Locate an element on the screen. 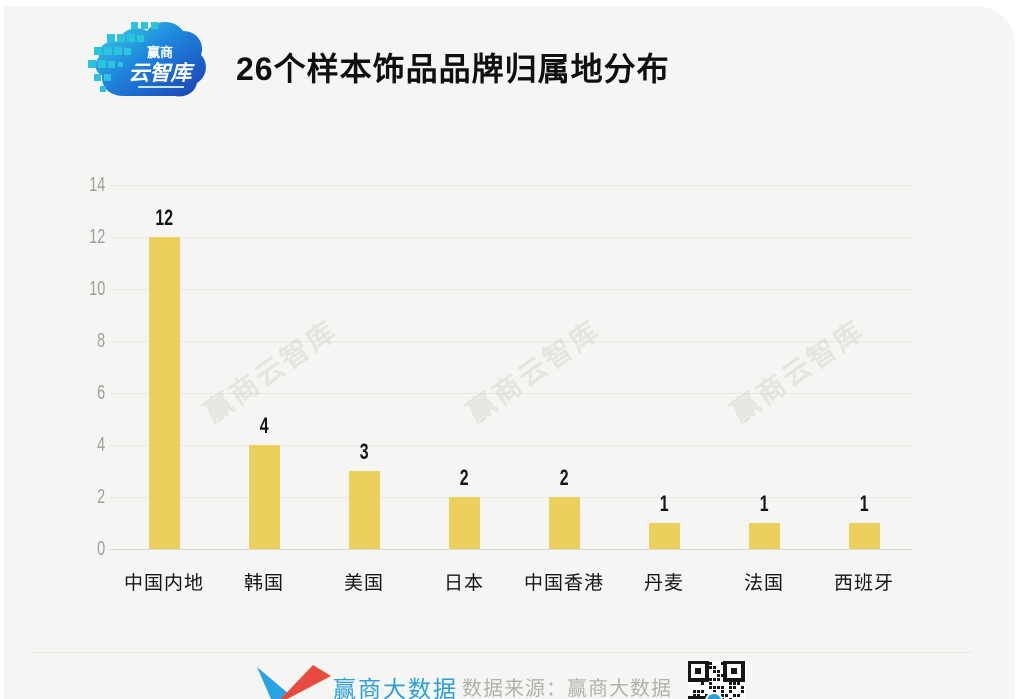 Image resolution: width=1021 pixels, height=699 pixels. y-axis-tick-label: 6 is located at coordinates (100, 393).